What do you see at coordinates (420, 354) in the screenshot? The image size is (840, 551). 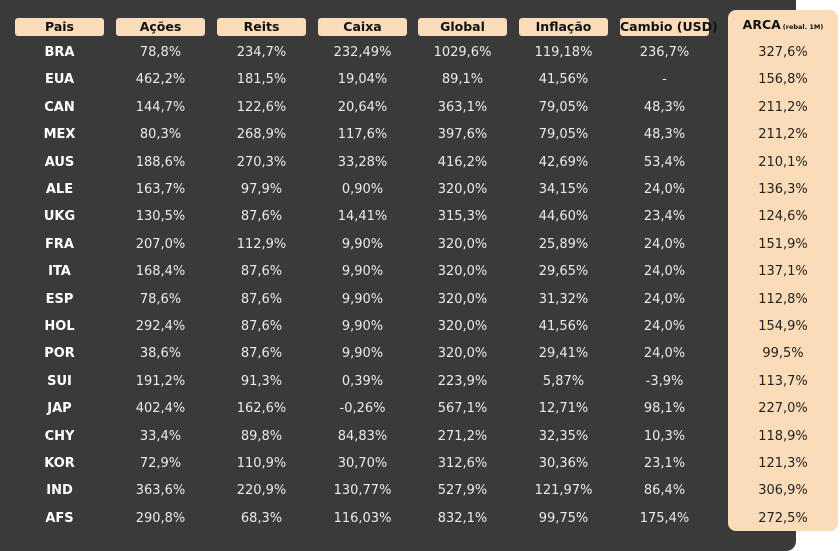 I see `table-row: POR 38,6% 87,6% 9,90% 320,0% 29,41% 24,0% 99,5%` at bounding box center [420, 354].